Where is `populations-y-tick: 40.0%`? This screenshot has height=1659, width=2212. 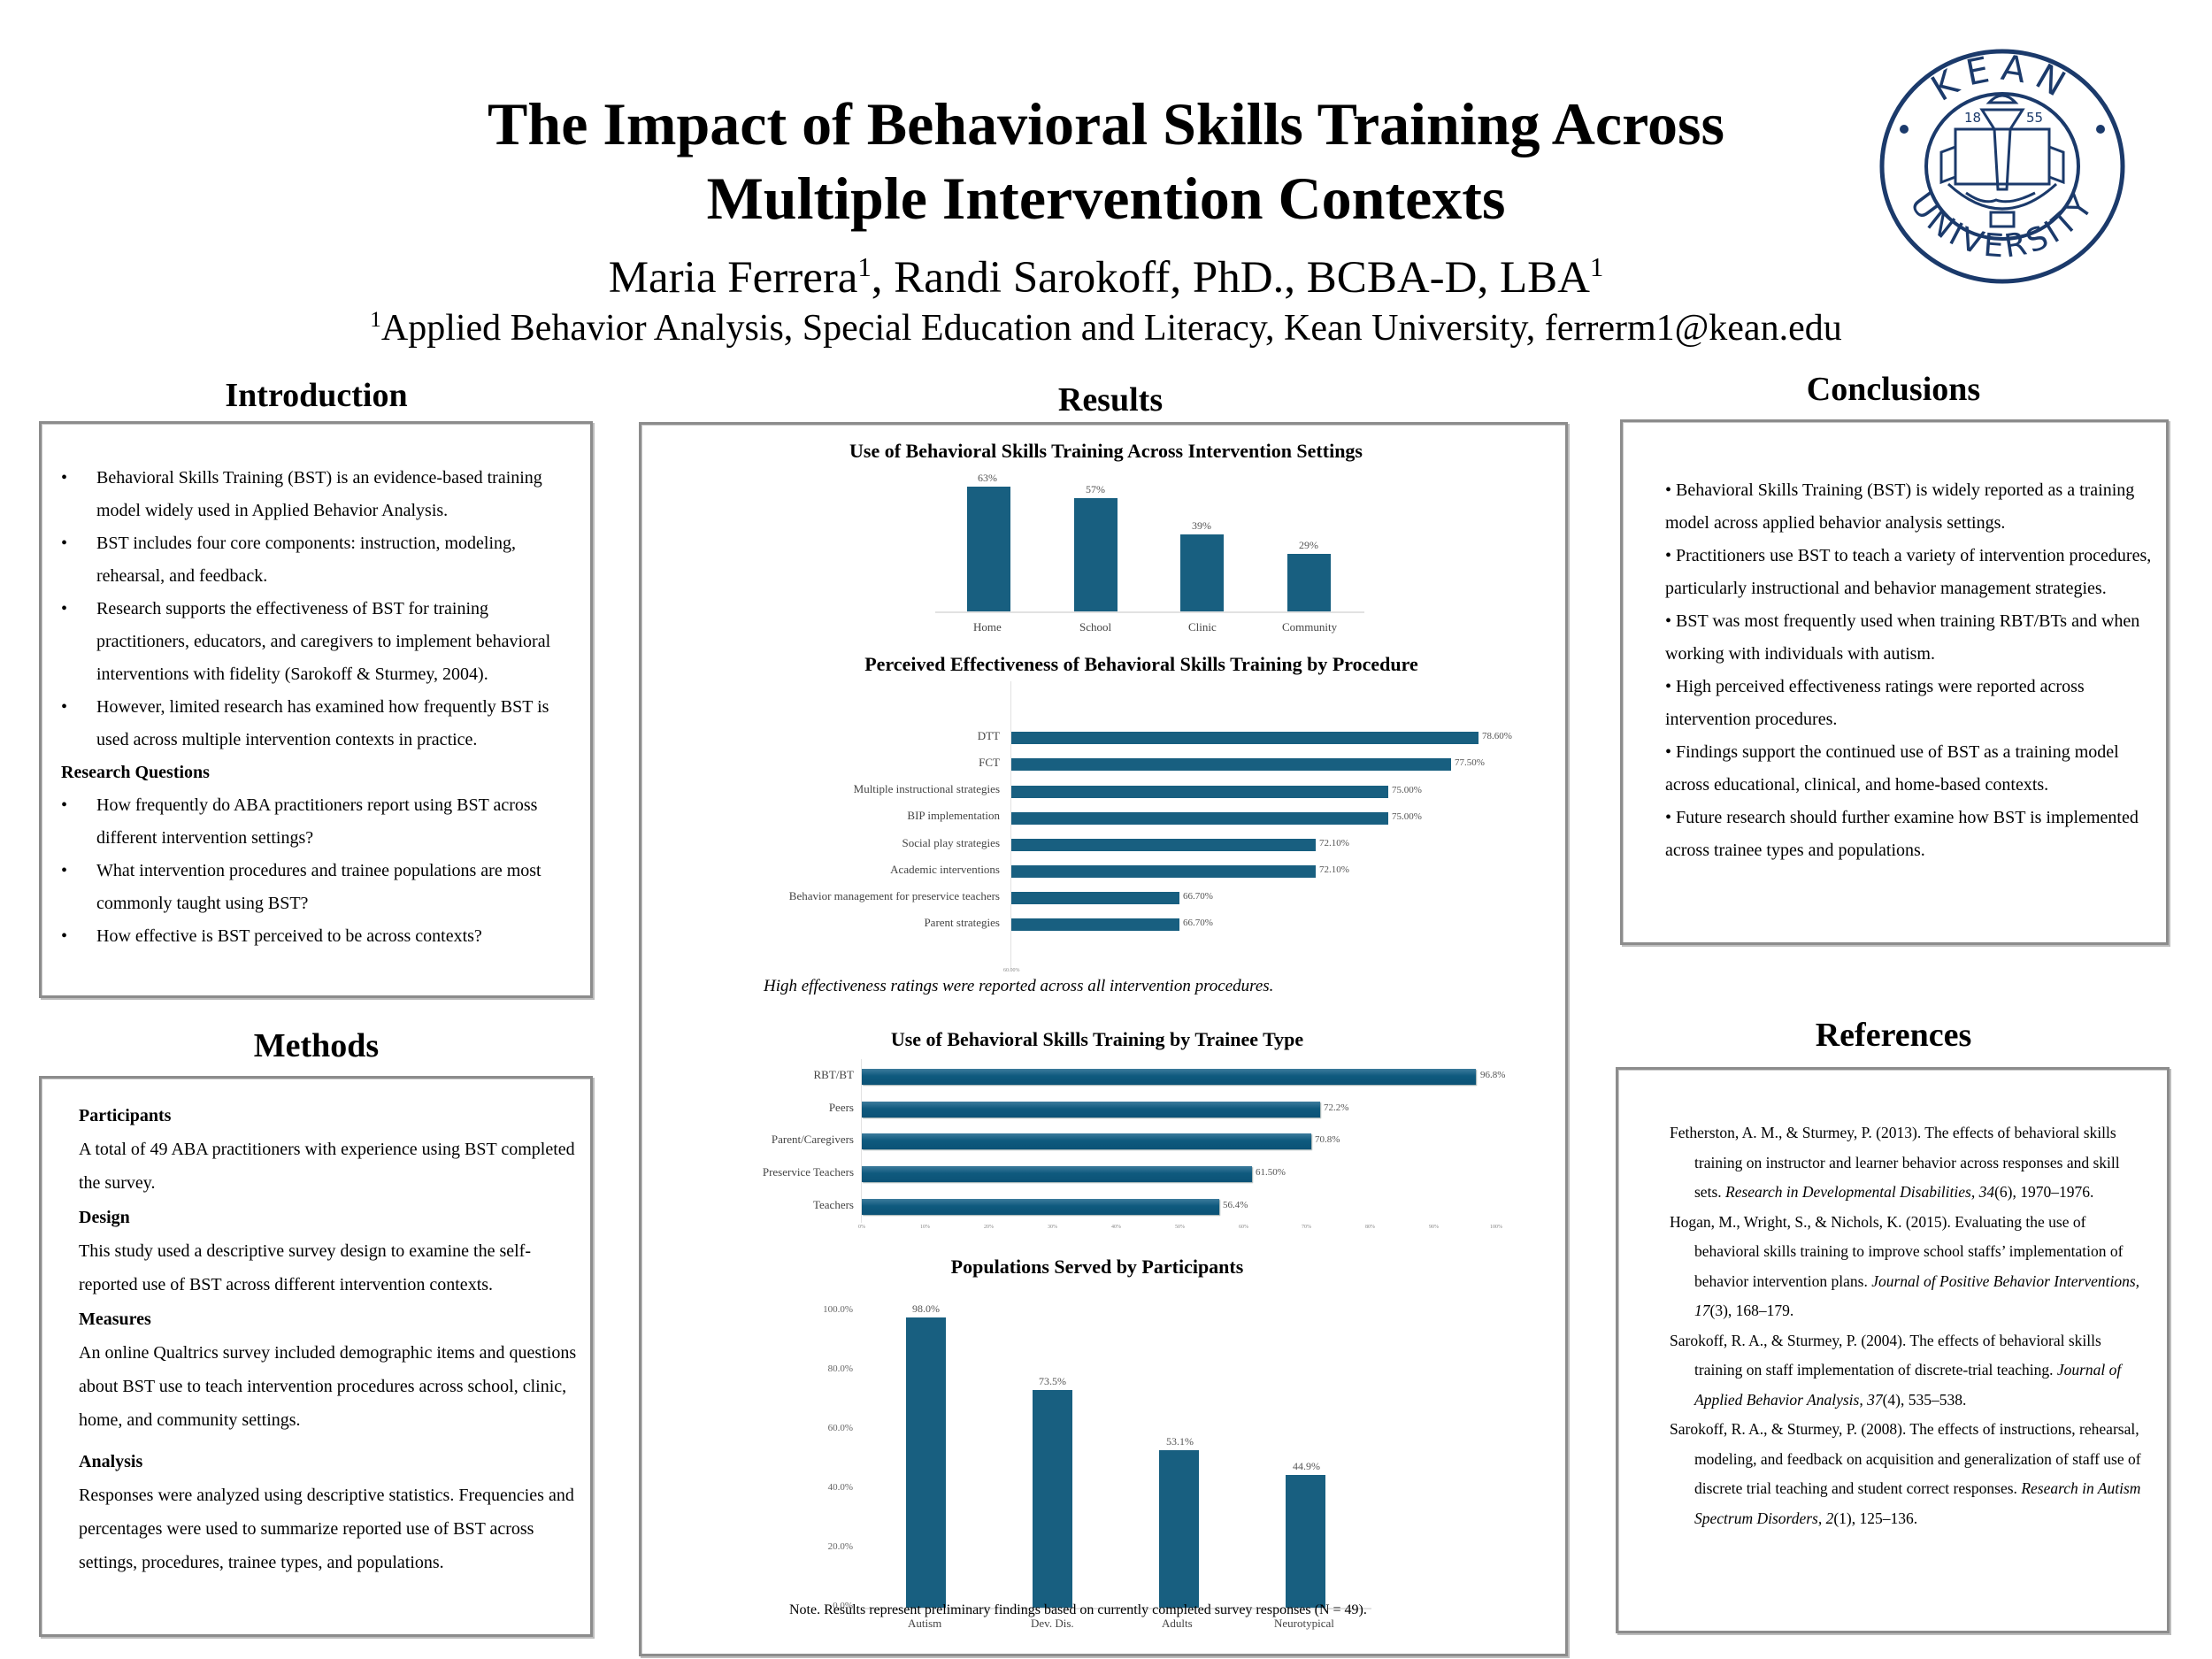
populations-y-tick: 40.0% is located at coordinates (840, 1488).